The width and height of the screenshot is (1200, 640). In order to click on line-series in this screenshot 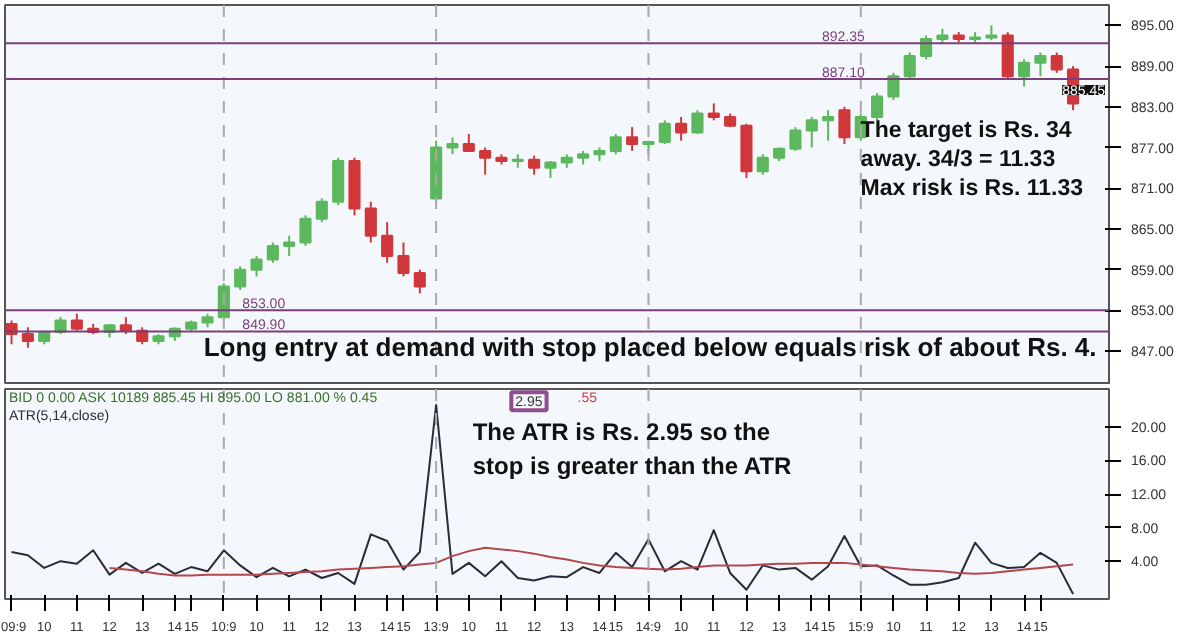, I will do `click(591, 561)`.